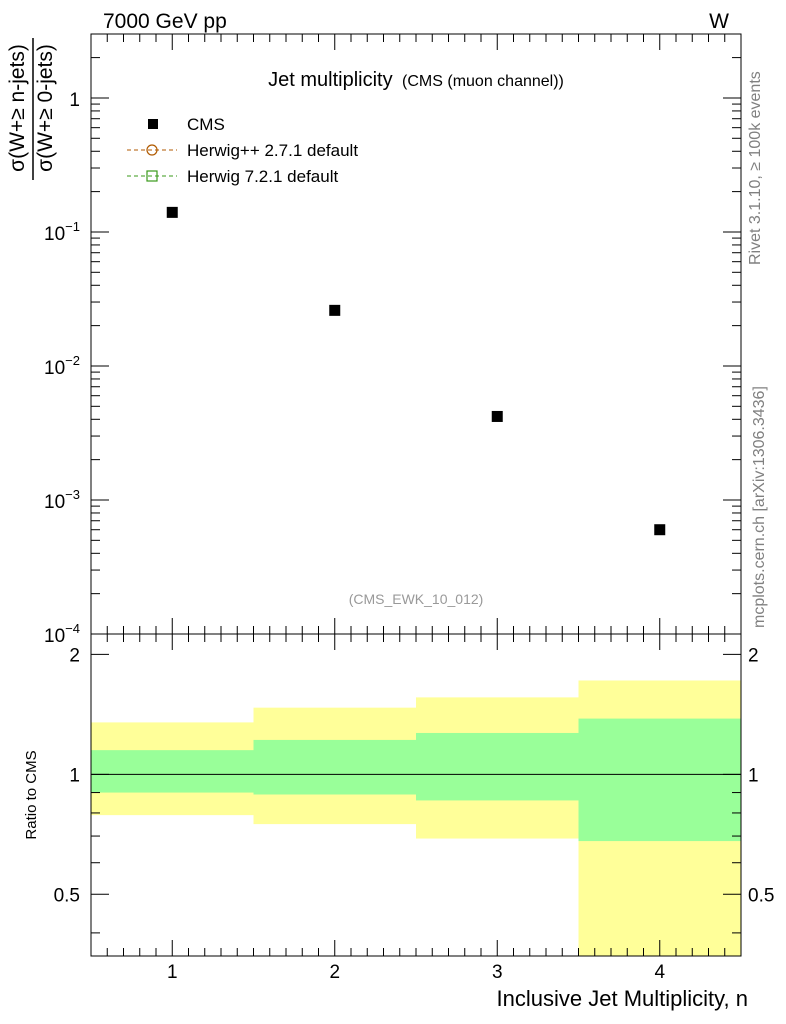  Describe the element at coordinates (272, 150) in the screenshot. I see `legend-herwigpp-label: Herwig++ 2.7.1 default` at that location.